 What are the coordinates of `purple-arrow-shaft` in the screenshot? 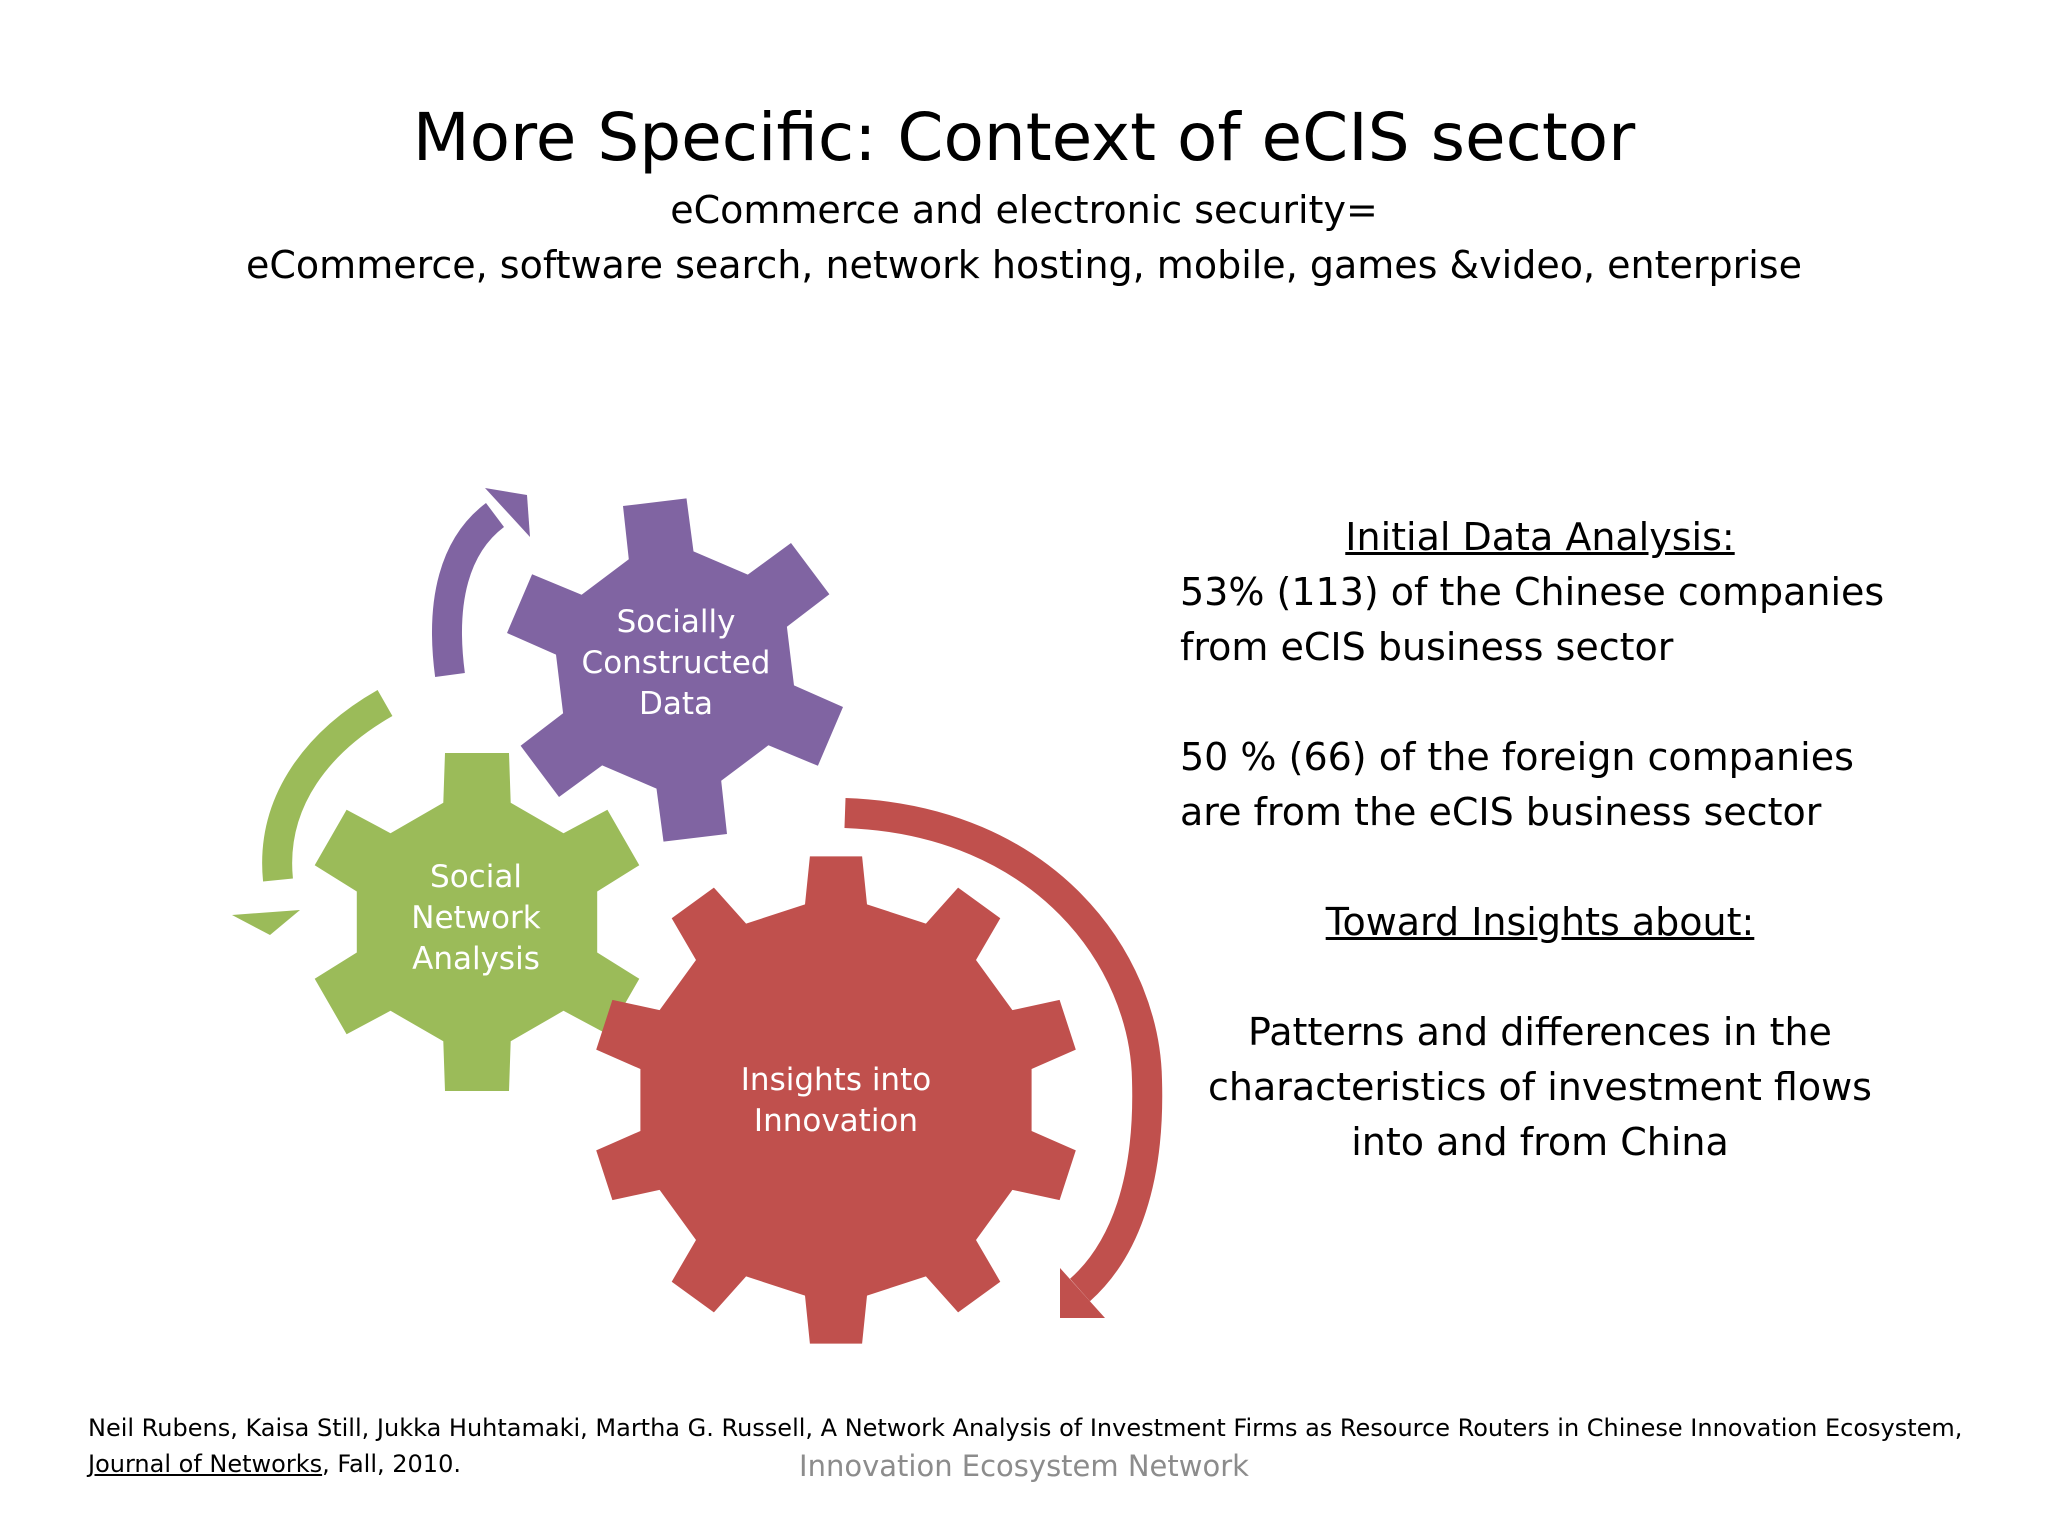 It's located at (468, 590).